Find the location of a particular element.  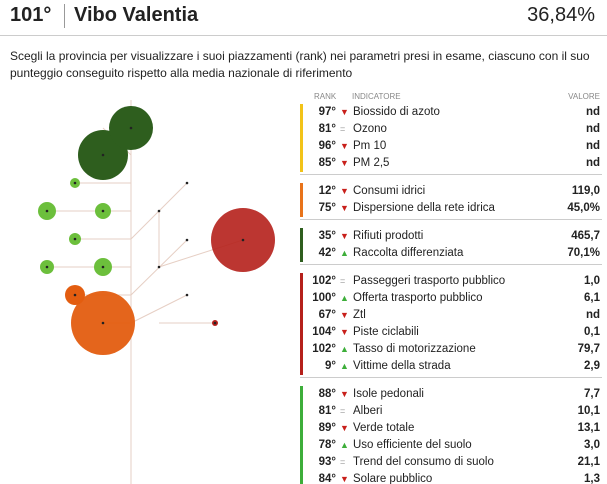

value: 45,0% is located at coordinates (583, 208).